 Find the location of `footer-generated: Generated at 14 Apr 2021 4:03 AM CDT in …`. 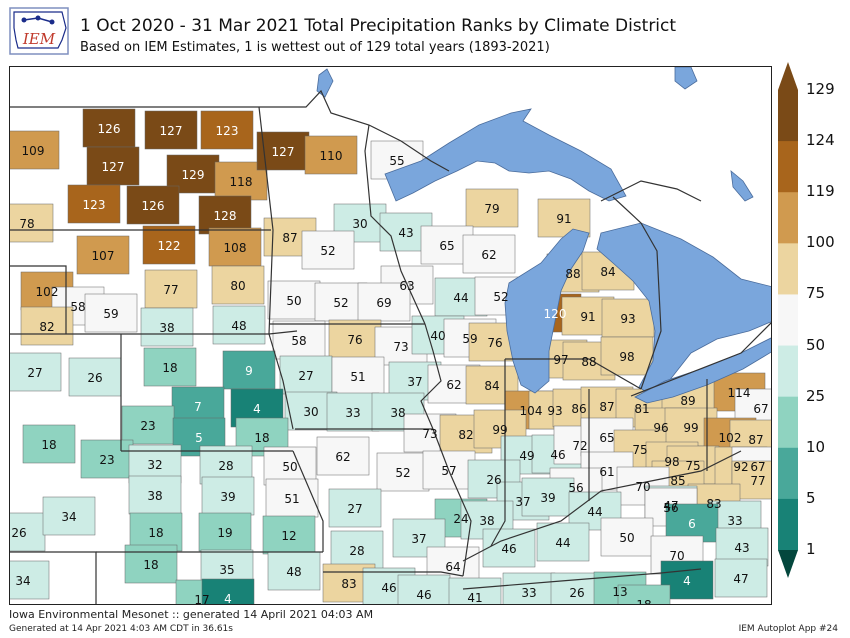

footer-generated: Generated at 14 Apr 2021 4:03 AM CDT in … is located at coordinates (121, 629).